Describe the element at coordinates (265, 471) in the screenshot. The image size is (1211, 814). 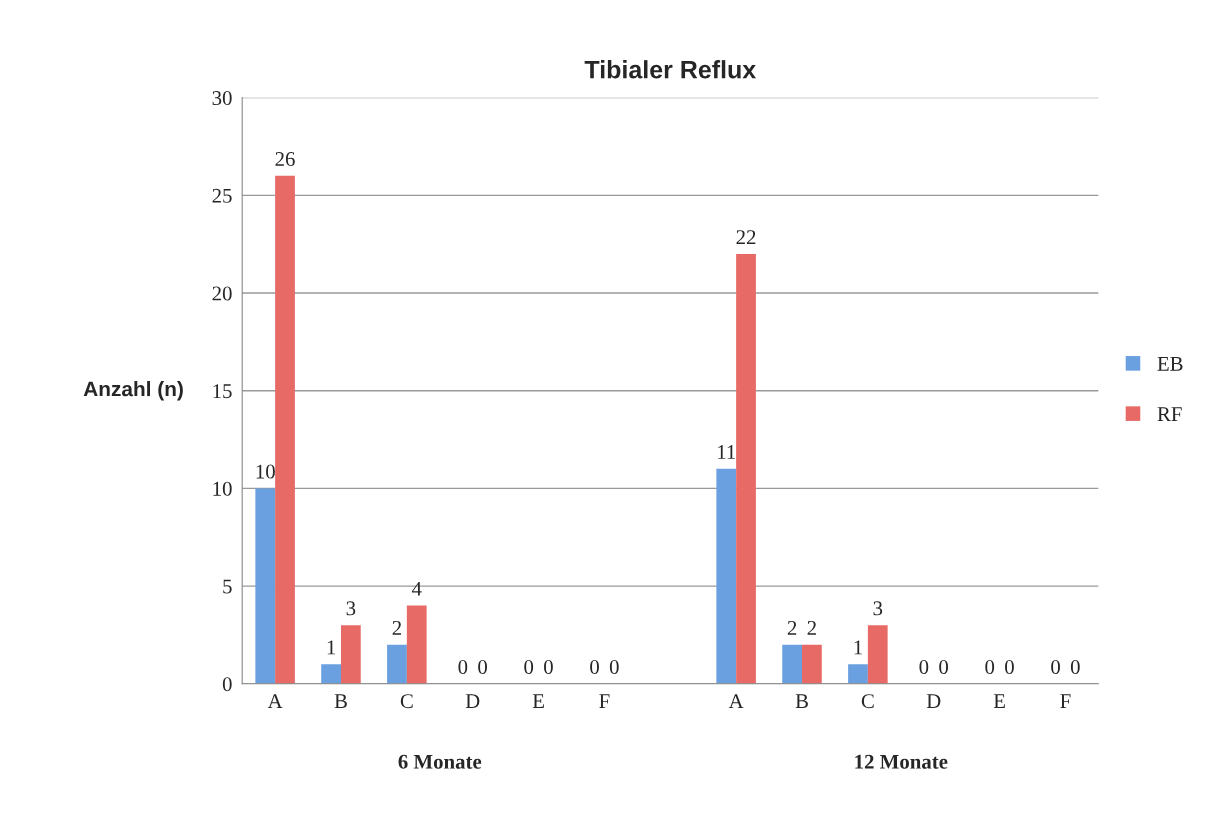
I see `data-label: 10` at that location.